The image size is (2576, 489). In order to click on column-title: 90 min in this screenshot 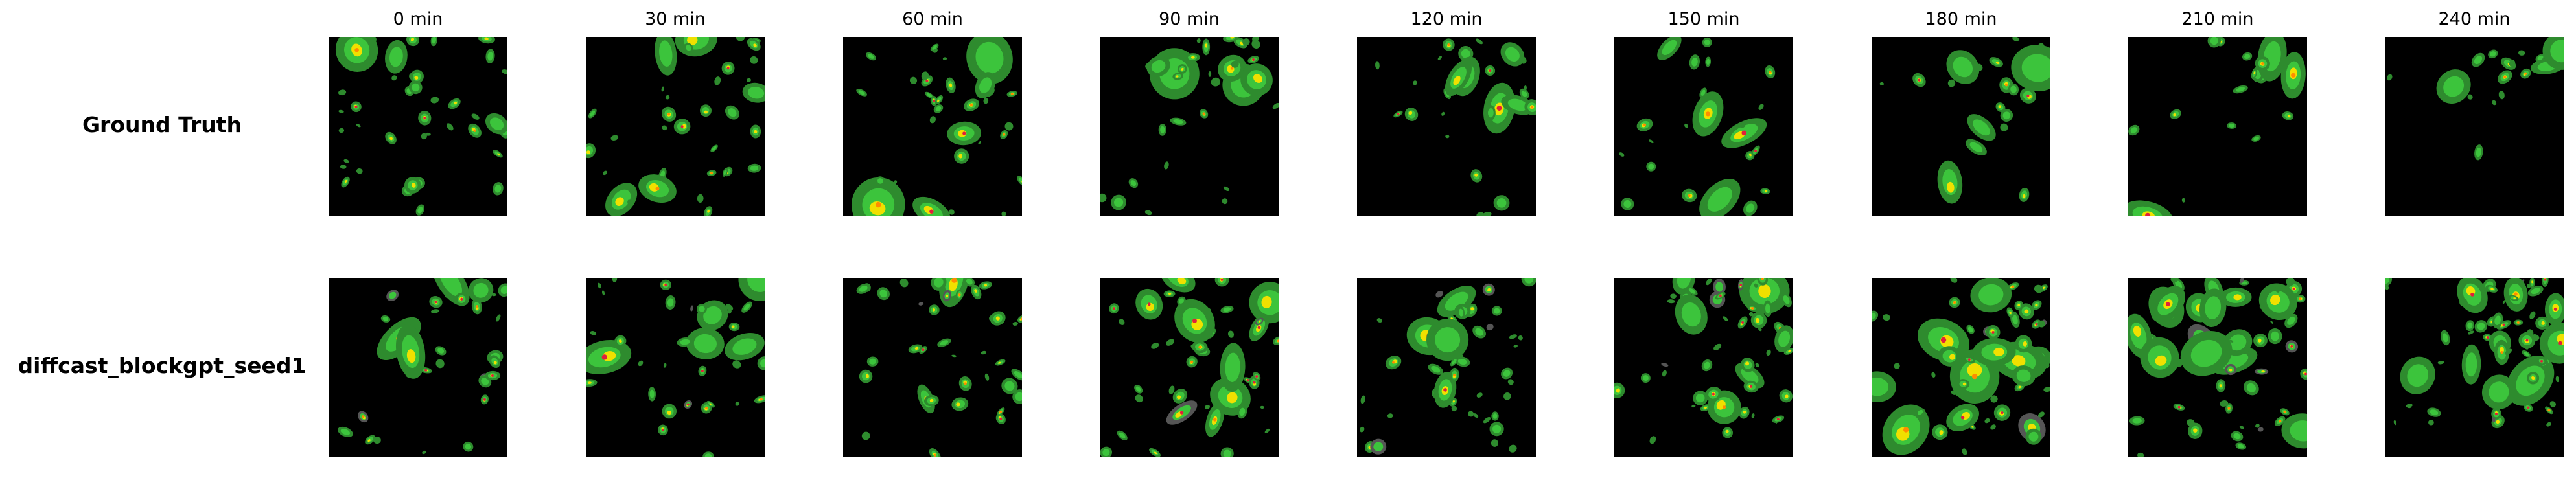, I will do `click(1189, 19)`.